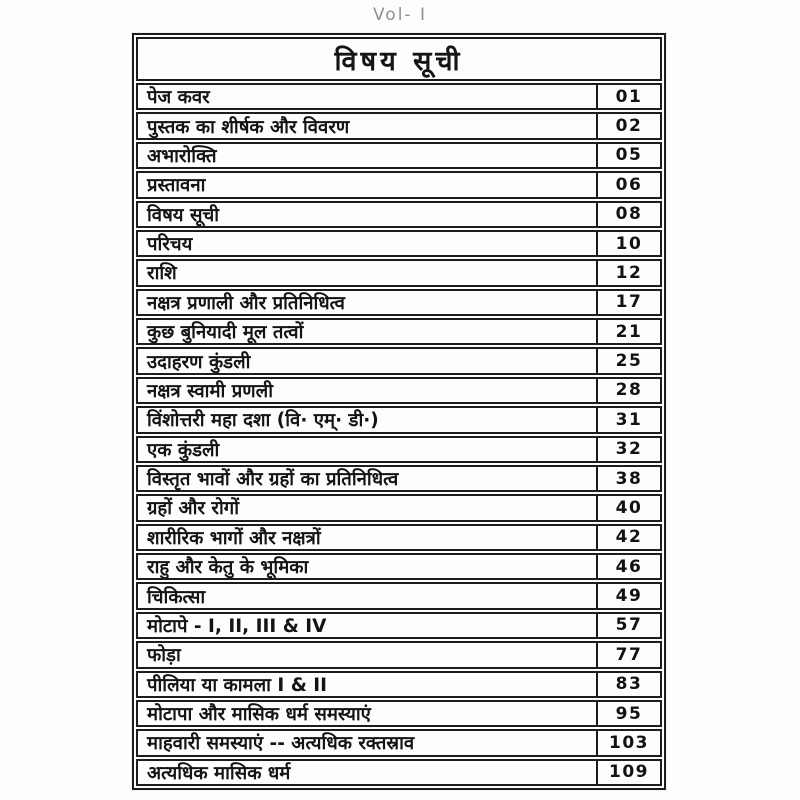 This screenshot has height=800, width=800. Describe the element at coordinates (399, 361) in the screenshot. I see `table-row: उदाहरण कुंडली 25` at that location.